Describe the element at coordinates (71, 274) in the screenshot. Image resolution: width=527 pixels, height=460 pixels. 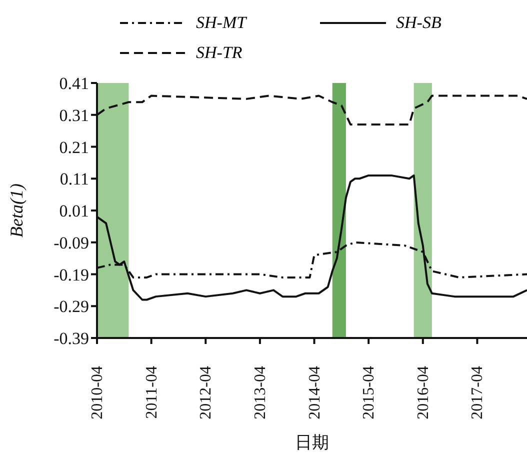
I see `y-tick-label: -0.19` at that location.